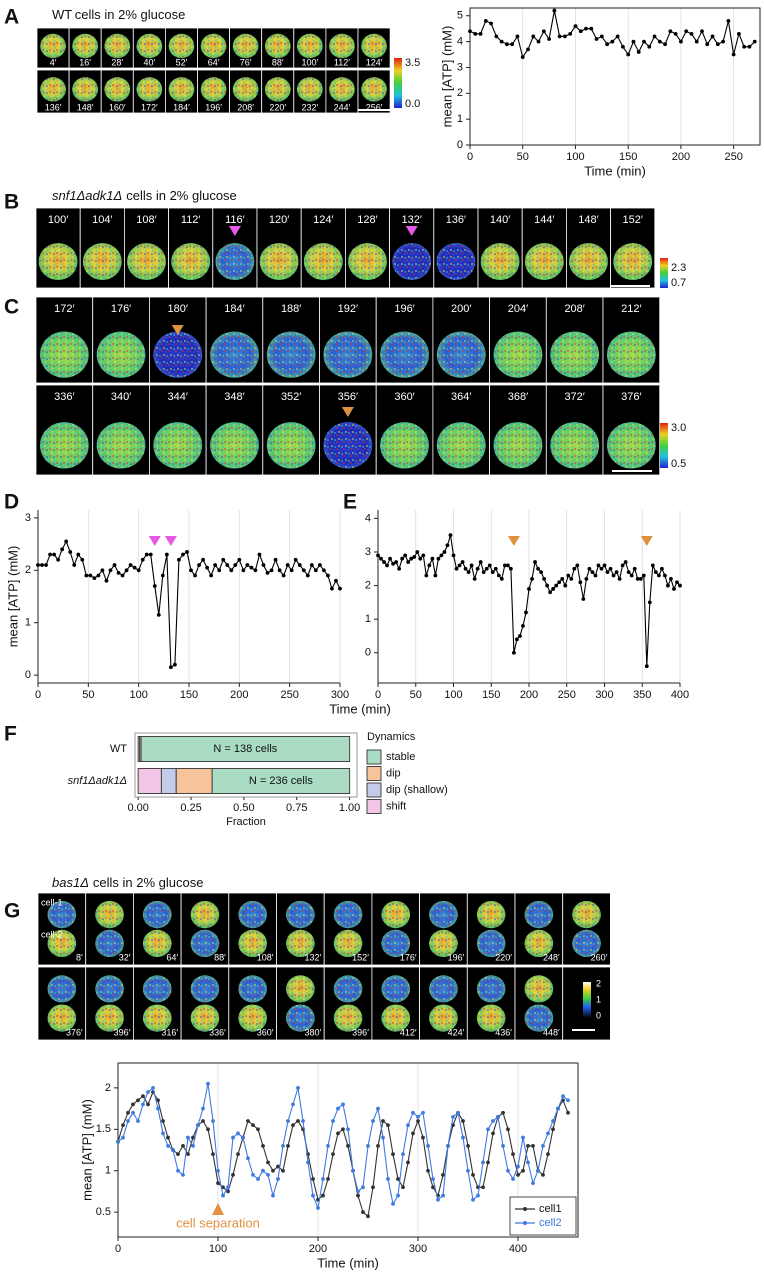 The image size is (764, 1273). Describe the element at coordinates (368, 585) in the screenshot. I see `y-tick-label: 2` at that location.